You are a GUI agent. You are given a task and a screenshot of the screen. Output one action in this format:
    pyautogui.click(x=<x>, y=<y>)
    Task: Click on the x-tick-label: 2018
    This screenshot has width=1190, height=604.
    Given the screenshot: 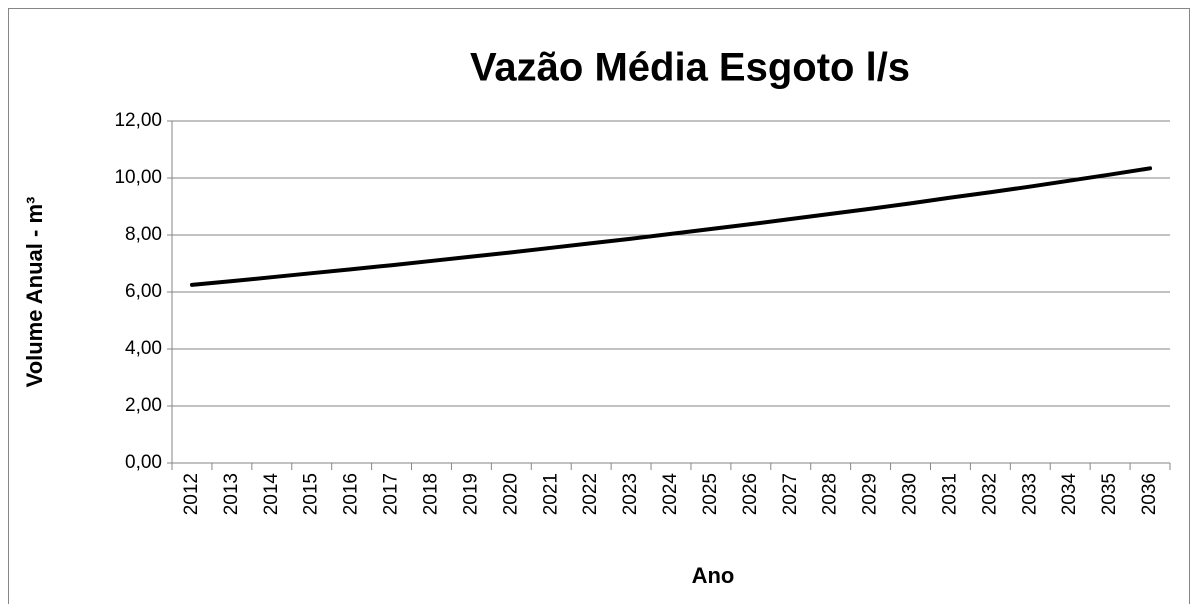 What is the action you would take?
    pyautogui.click(x=430, y=494)
    